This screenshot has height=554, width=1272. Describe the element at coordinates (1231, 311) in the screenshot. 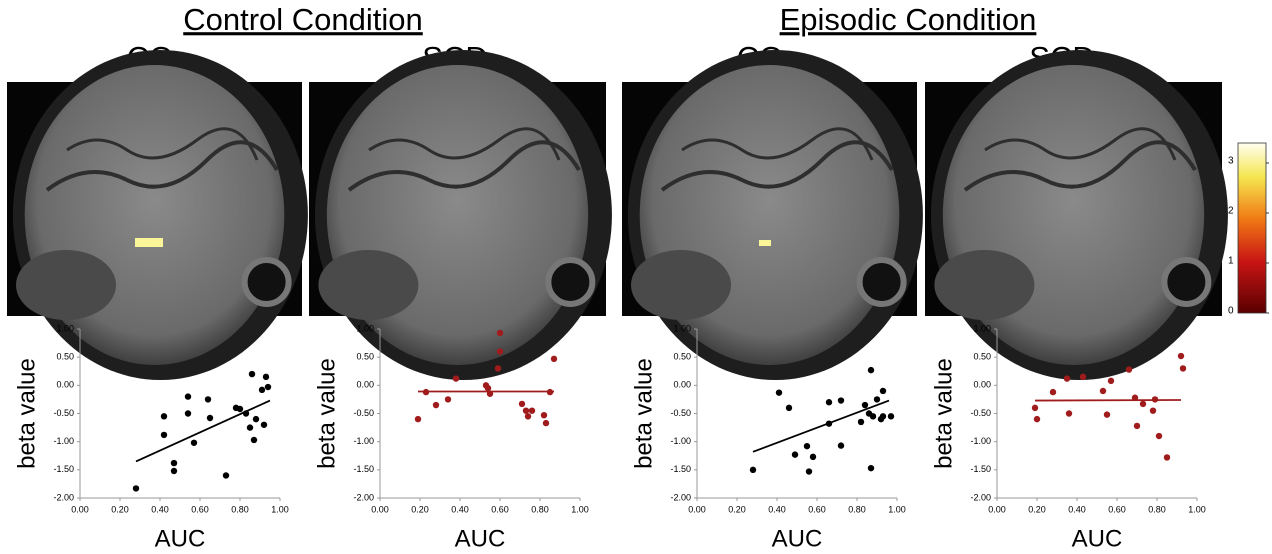

I see `colorbar-tick-label: 0` at that location.